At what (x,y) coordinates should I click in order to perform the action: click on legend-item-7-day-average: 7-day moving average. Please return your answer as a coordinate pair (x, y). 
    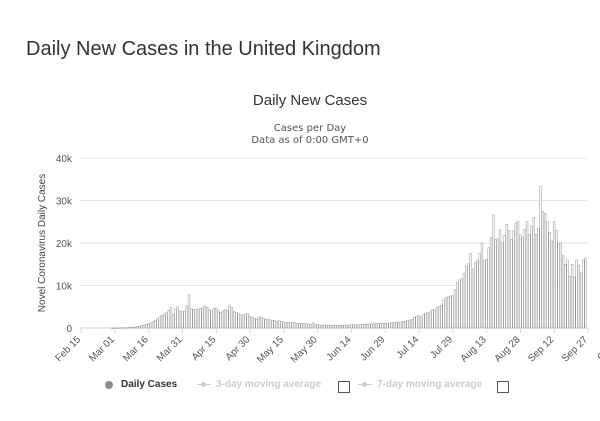
    Looking at the image, I should click on (420, 384).